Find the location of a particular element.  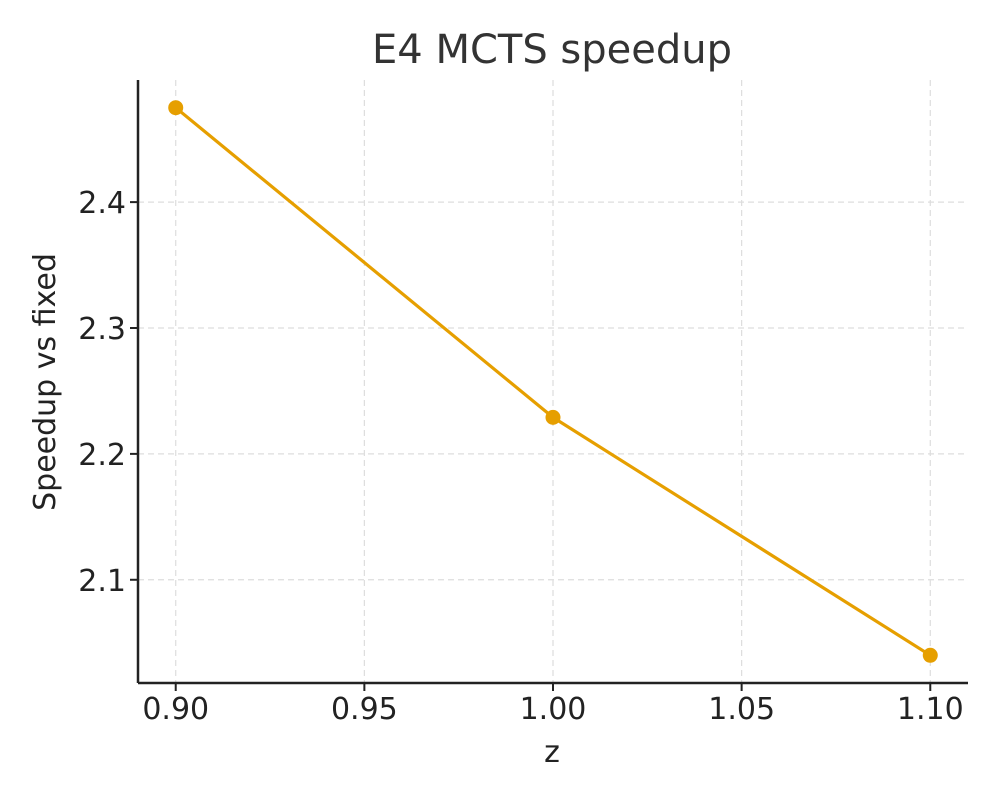

y-tick-label: 2.1 is located at coordinates (102, 581).